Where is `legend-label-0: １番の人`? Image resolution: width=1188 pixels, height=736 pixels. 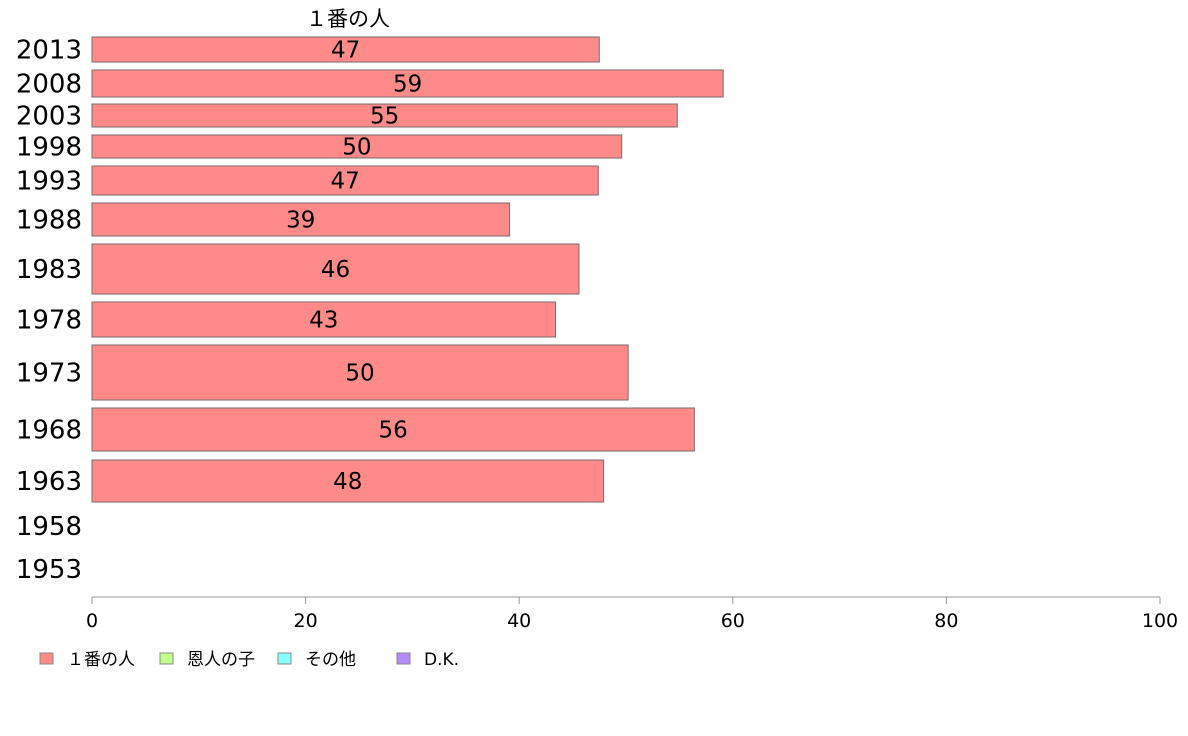 legend-label-0: １番の人 is located at coordinates (101, 660).